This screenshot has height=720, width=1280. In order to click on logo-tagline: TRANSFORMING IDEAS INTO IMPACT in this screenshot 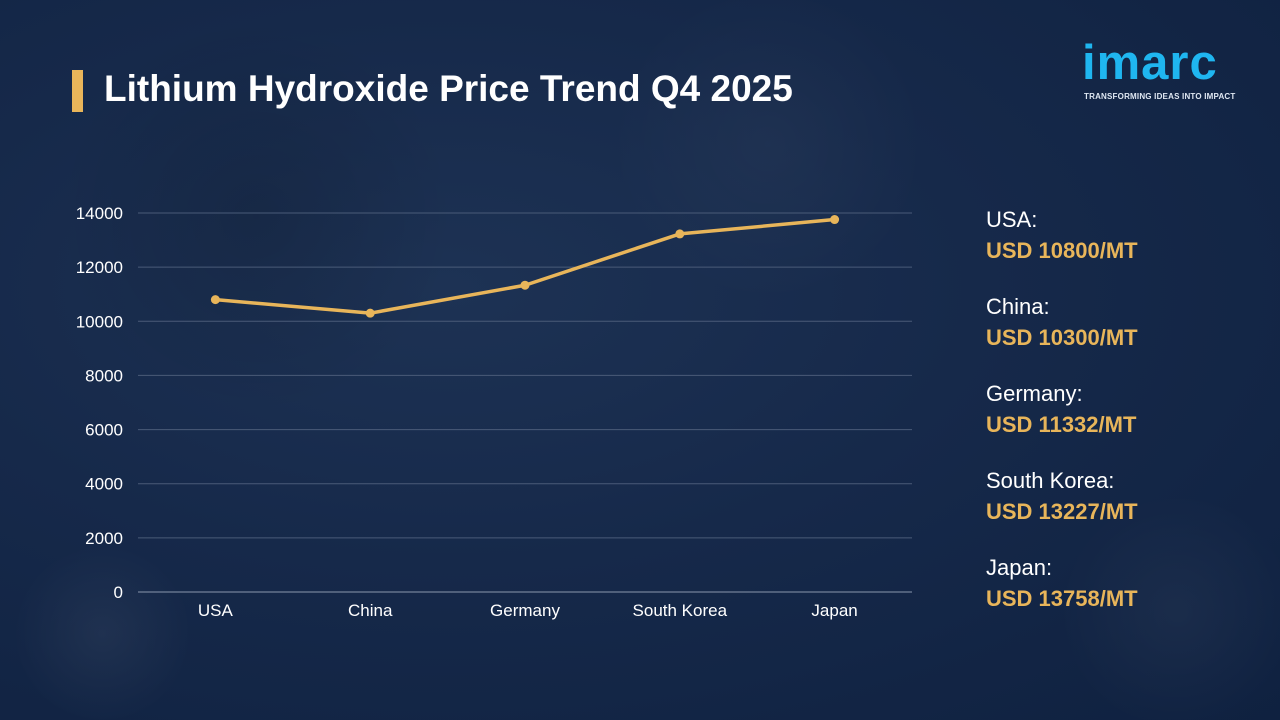, I will do `click(1160, 96)`.